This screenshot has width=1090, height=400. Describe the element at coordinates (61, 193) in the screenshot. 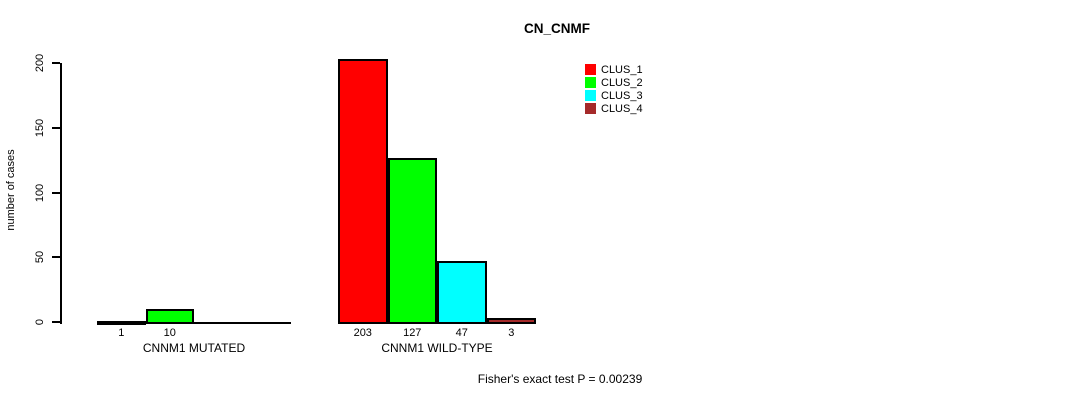

I see `y-axis-line` at that location.